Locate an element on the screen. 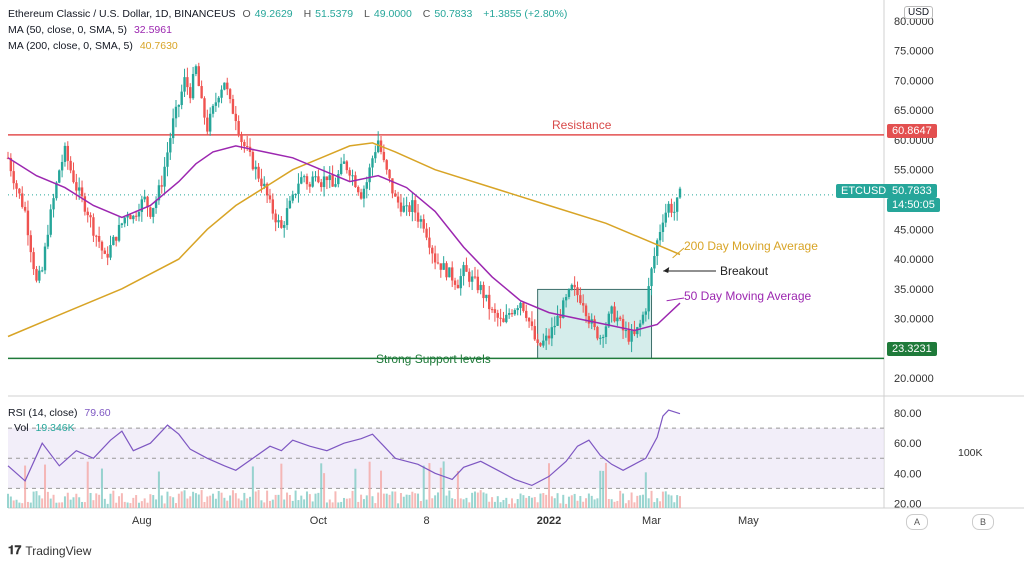 The image size is (1024, 568). price-tick-label: 45.0000 is located at coordinates (914, 230).